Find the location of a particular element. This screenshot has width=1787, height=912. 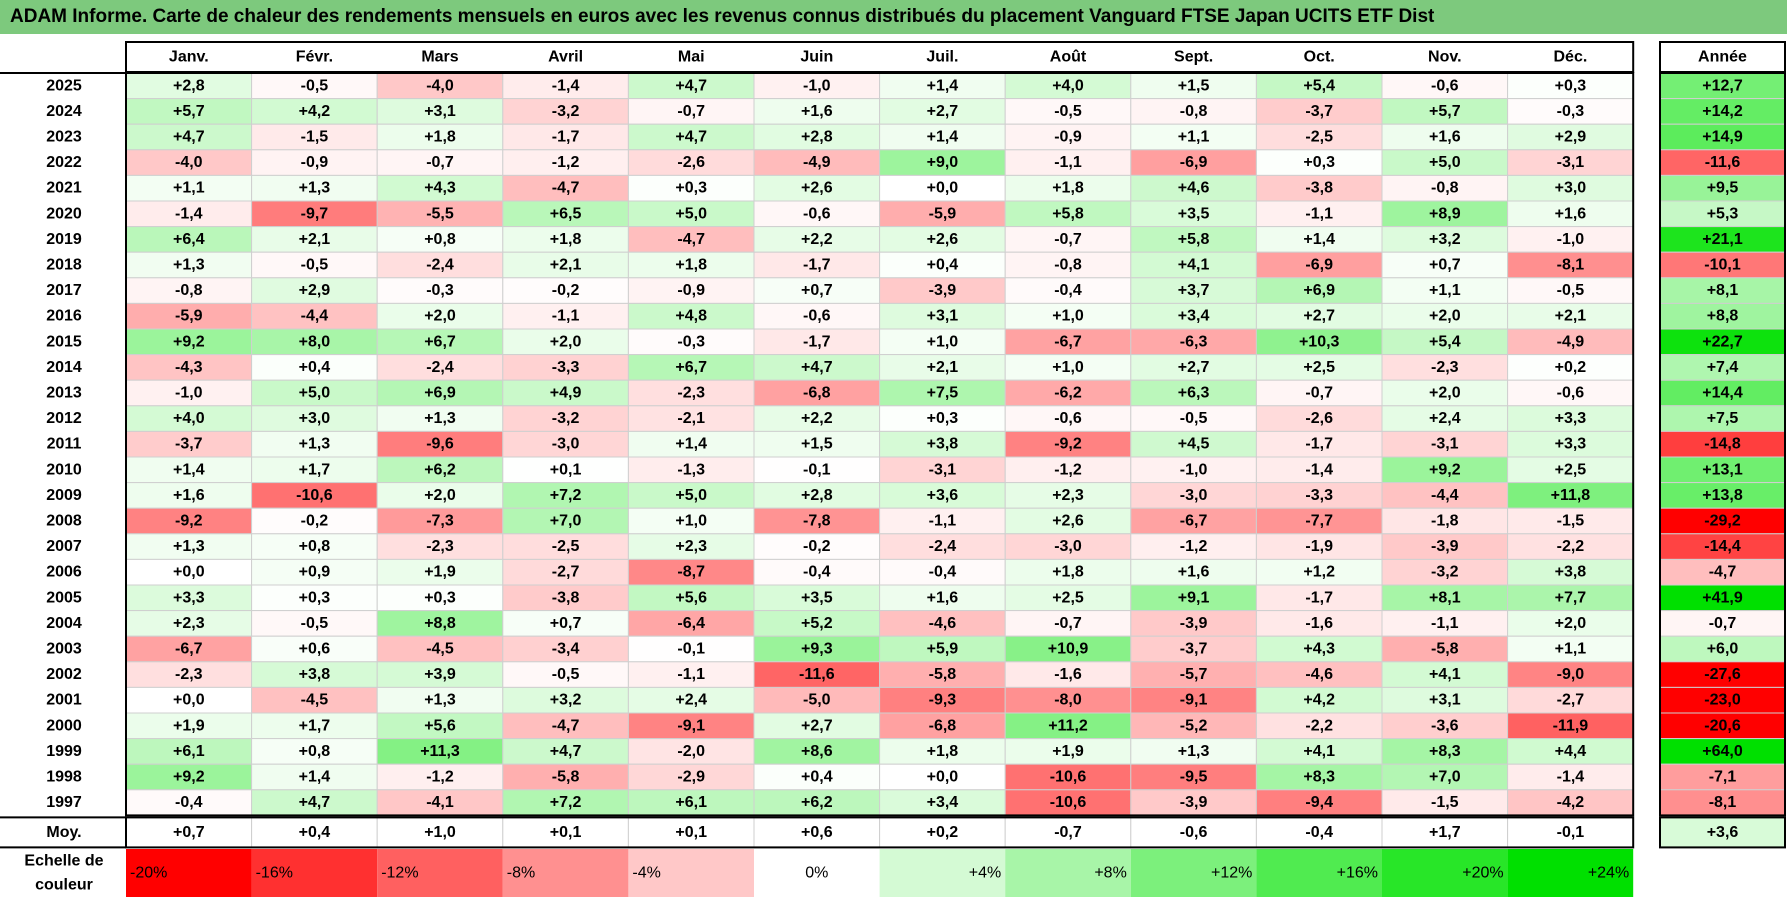

cell-value-2005-10: -1,7 is located at coordinates (1319, 597).